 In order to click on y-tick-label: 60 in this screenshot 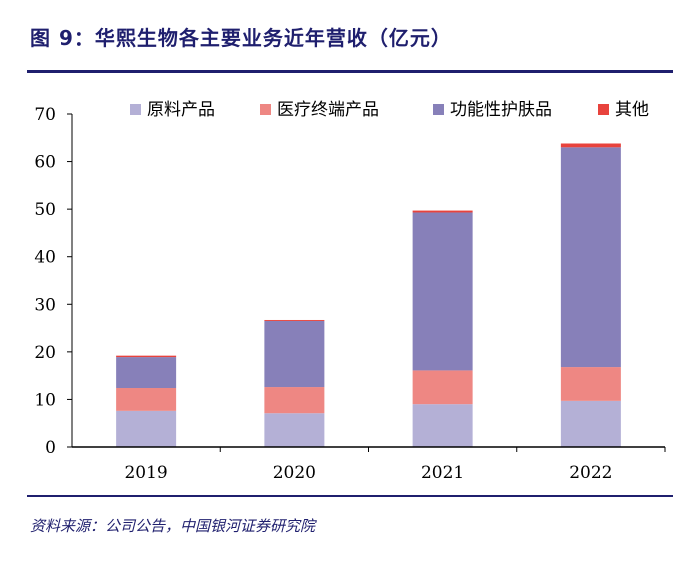, I will do `click(45, 163)`.